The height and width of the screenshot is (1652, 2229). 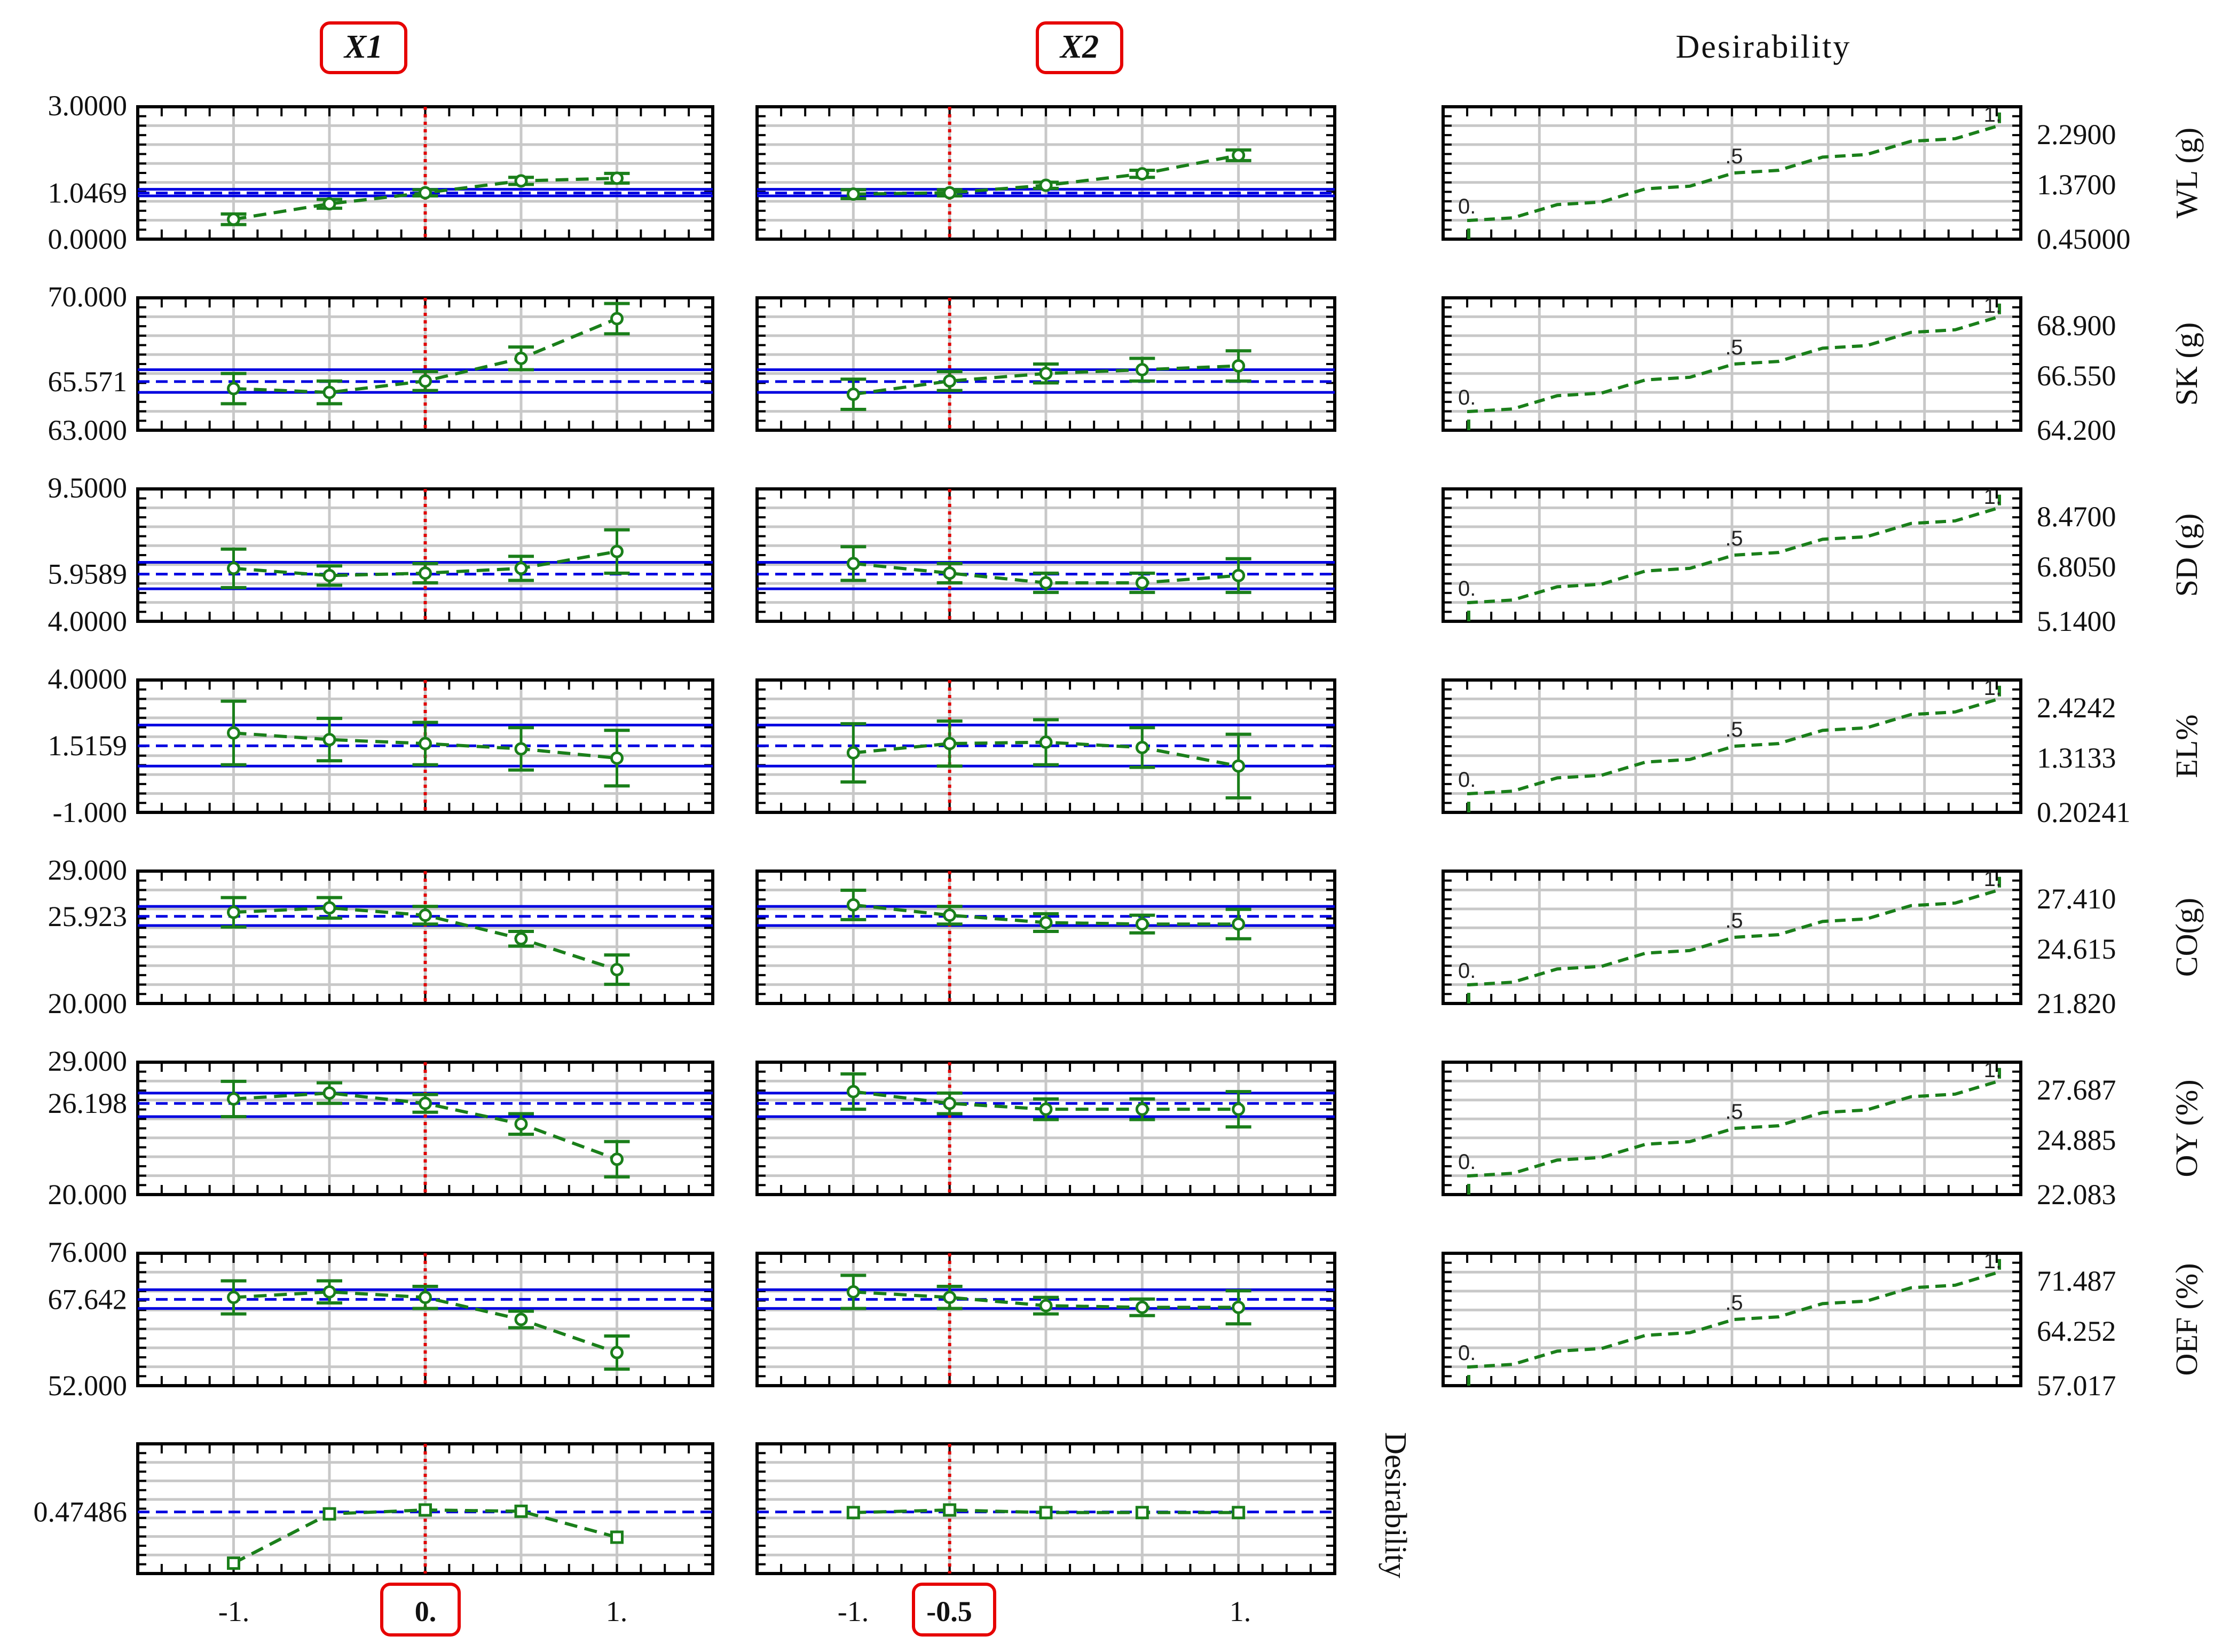 What do you see at coordinates (88, 679) in the screenshot?
I see `response-3-ytick-top: 4.0000` at bounding box center [88, 679].